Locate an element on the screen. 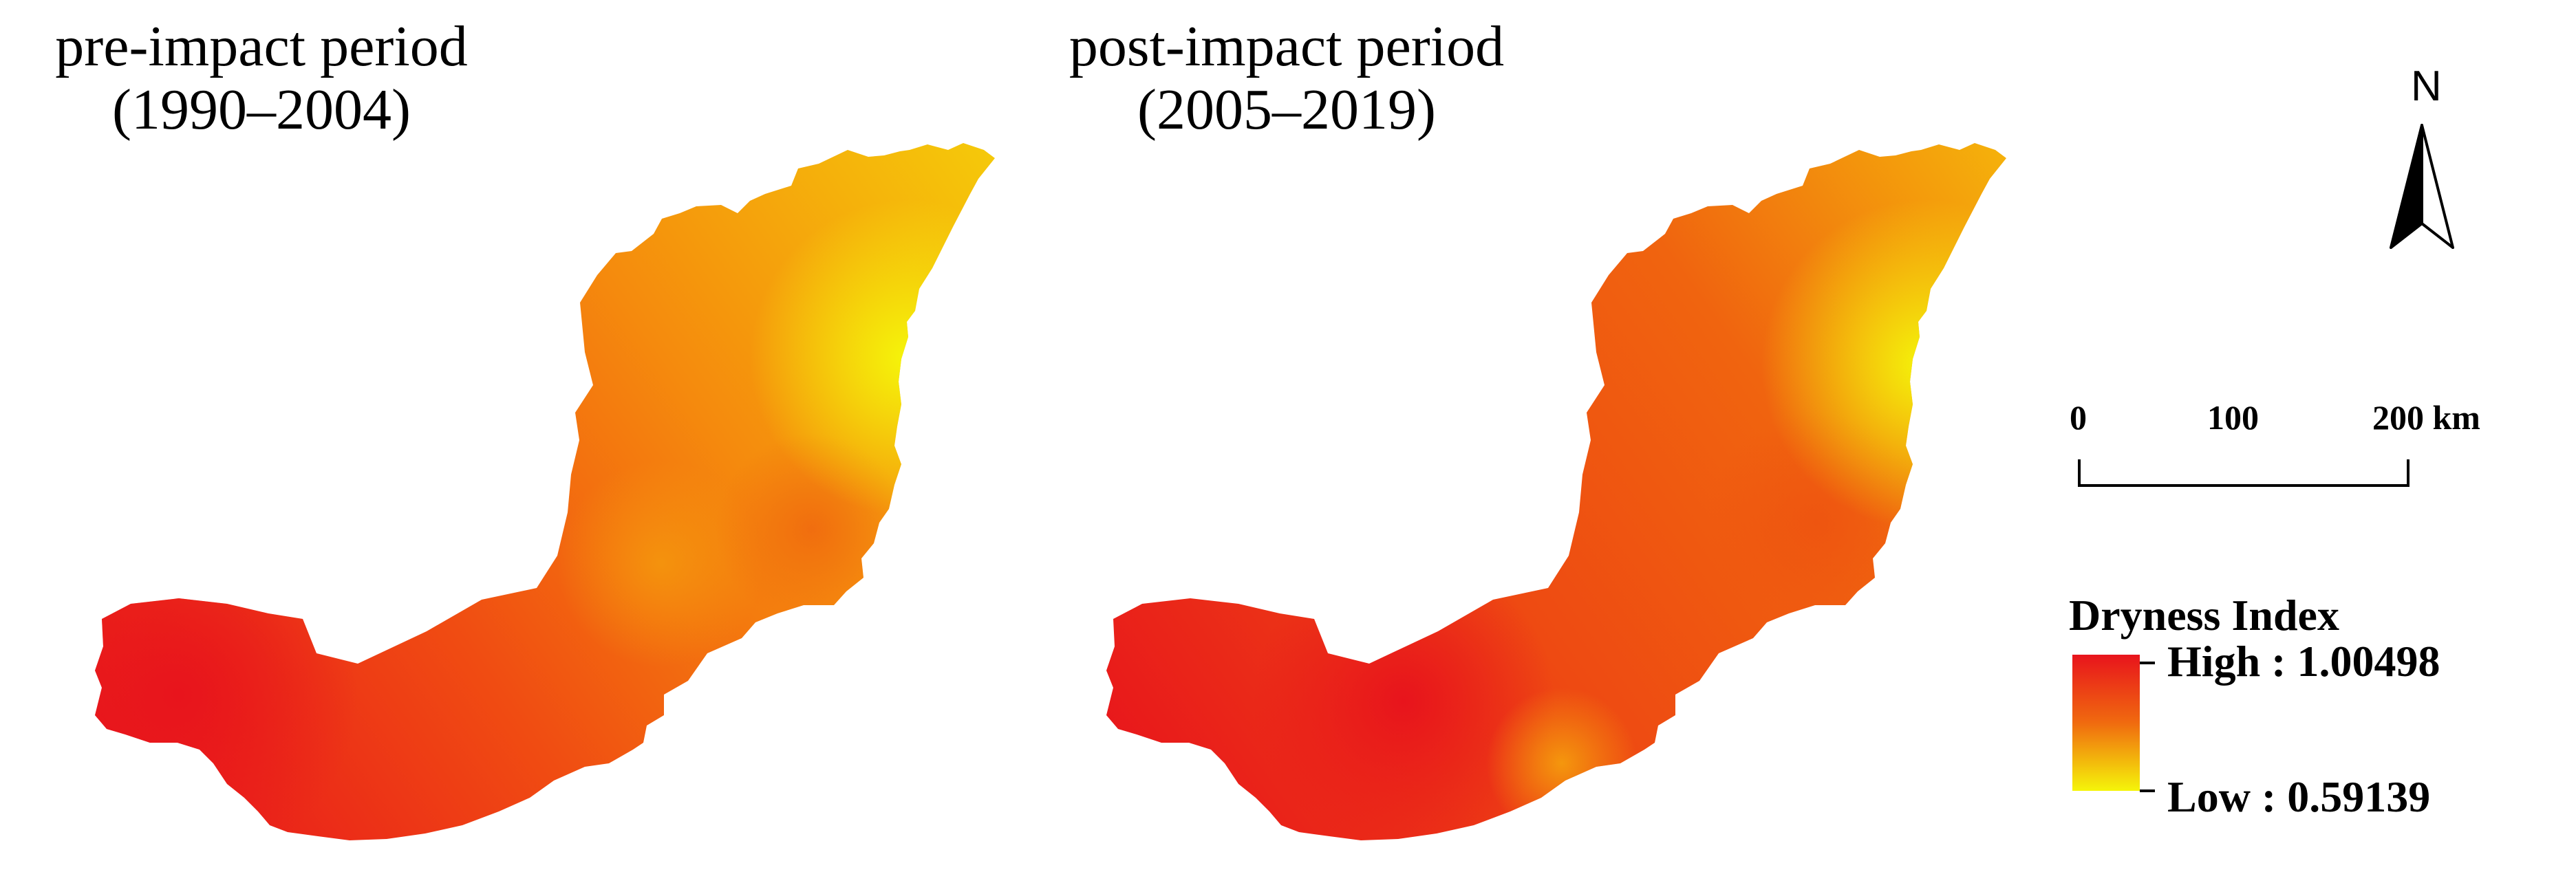 The height and width of the screenshot is (894, 2576). scale-label-0: 0 is located at coordinates (2078, 417).